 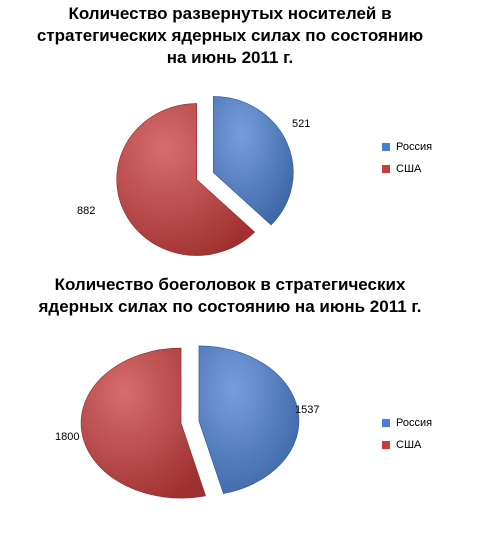 I want to click on data-label-russia: 1537, so click(x=307, y=410).